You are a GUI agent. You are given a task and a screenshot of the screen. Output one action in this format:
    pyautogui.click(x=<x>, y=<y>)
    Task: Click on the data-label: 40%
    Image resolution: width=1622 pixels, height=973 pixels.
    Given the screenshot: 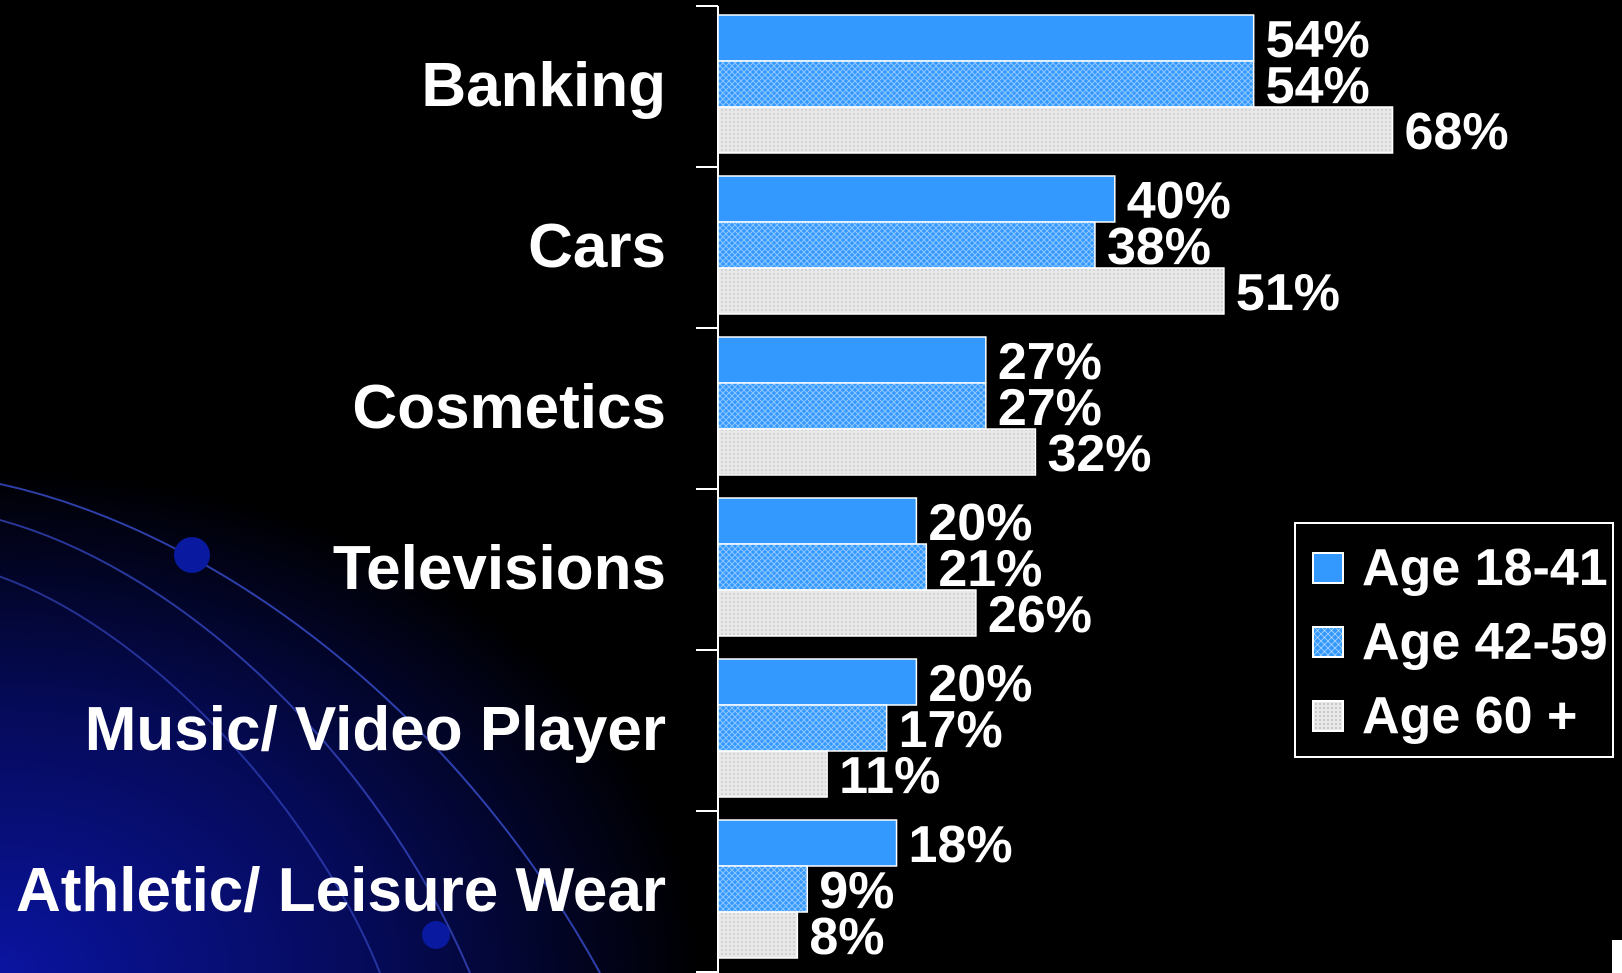 What is the action you would take?
    pyautogui.click(x=1179, y=201)
    